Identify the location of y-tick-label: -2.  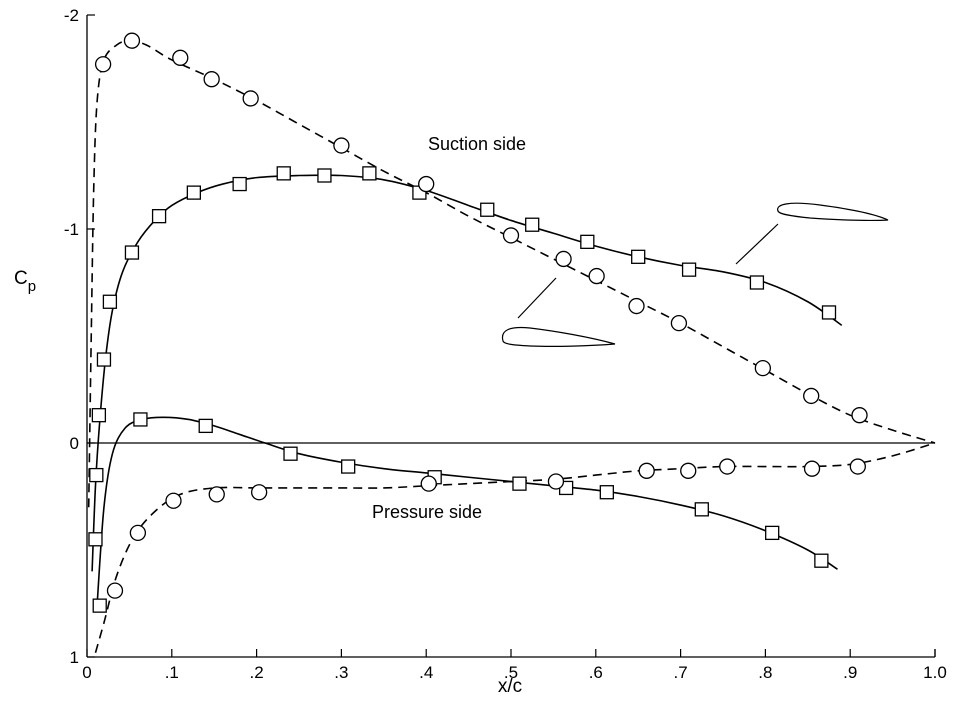
(71, 15).